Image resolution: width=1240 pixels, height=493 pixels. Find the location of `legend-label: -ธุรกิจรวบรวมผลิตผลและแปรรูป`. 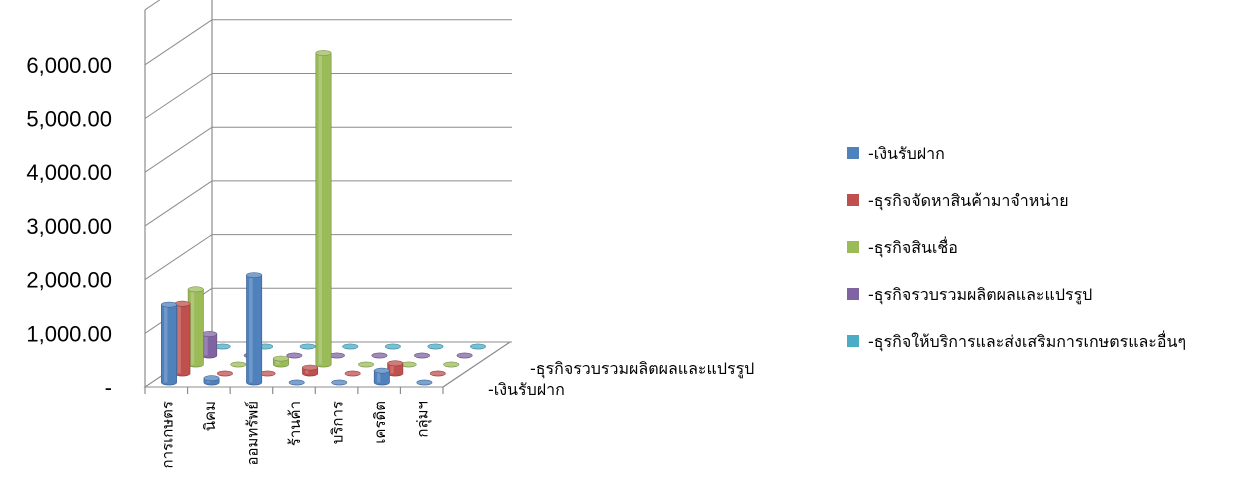

legend-label: -ธุรกิจรวบรวมผลิตผลและแปรรูป is located at coordinates (980, 295).